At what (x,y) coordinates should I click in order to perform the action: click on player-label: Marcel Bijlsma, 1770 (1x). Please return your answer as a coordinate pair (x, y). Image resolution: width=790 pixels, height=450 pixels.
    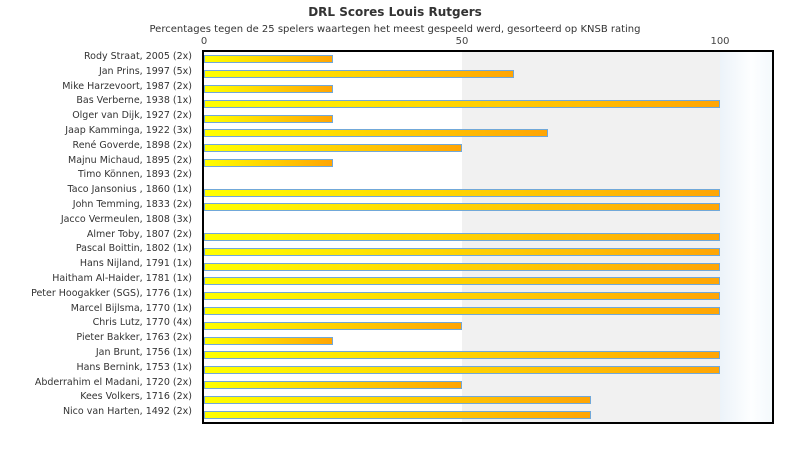
    Looking at the image, I should click on (131, 308).